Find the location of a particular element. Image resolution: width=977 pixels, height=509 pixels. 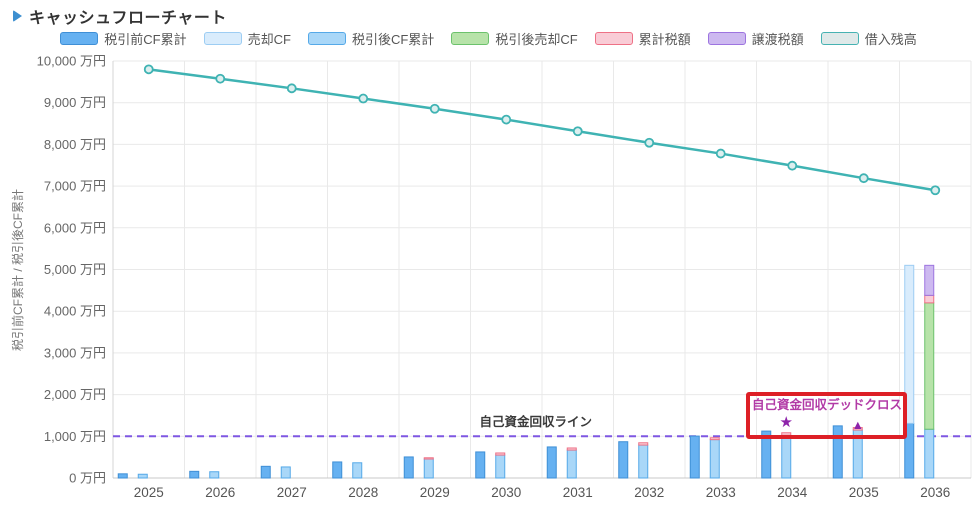

loan-balance-point-2027 is located at coordinates (291, 88).